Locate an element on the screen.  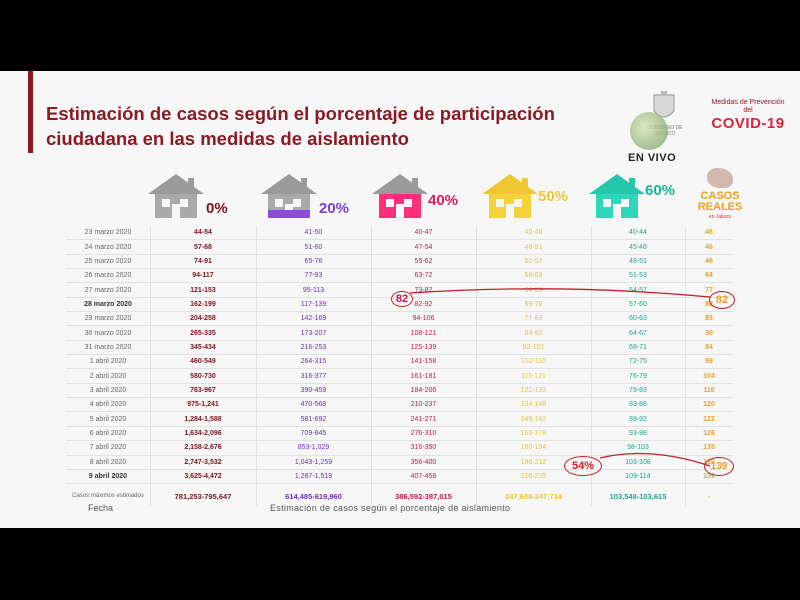
cell-estimate: 3,625-4,472 is located at coordinates (203, 477).